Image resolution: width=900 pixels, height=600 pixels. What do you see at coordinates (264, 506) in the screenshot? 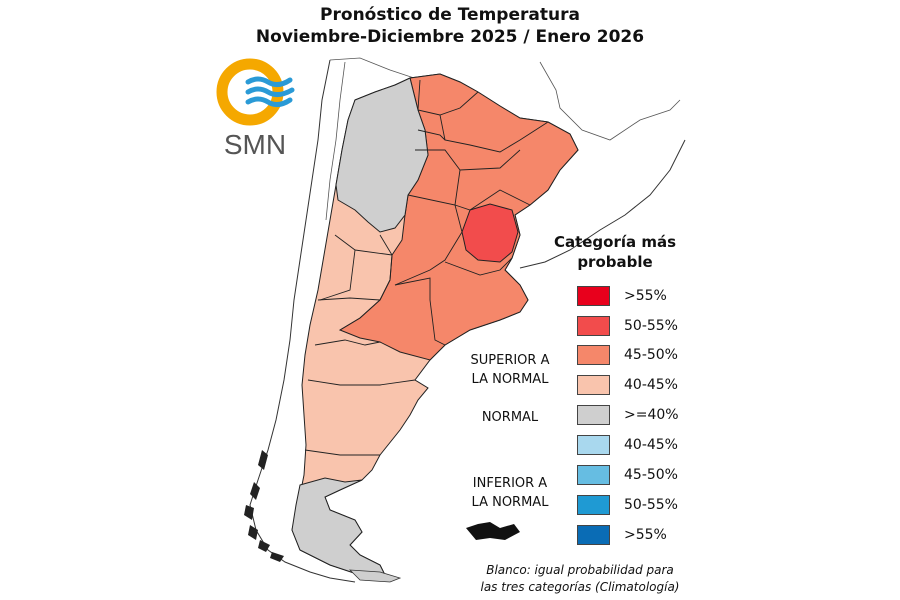
I see `chile-fjord-islands` at bounding box center [264, 506].